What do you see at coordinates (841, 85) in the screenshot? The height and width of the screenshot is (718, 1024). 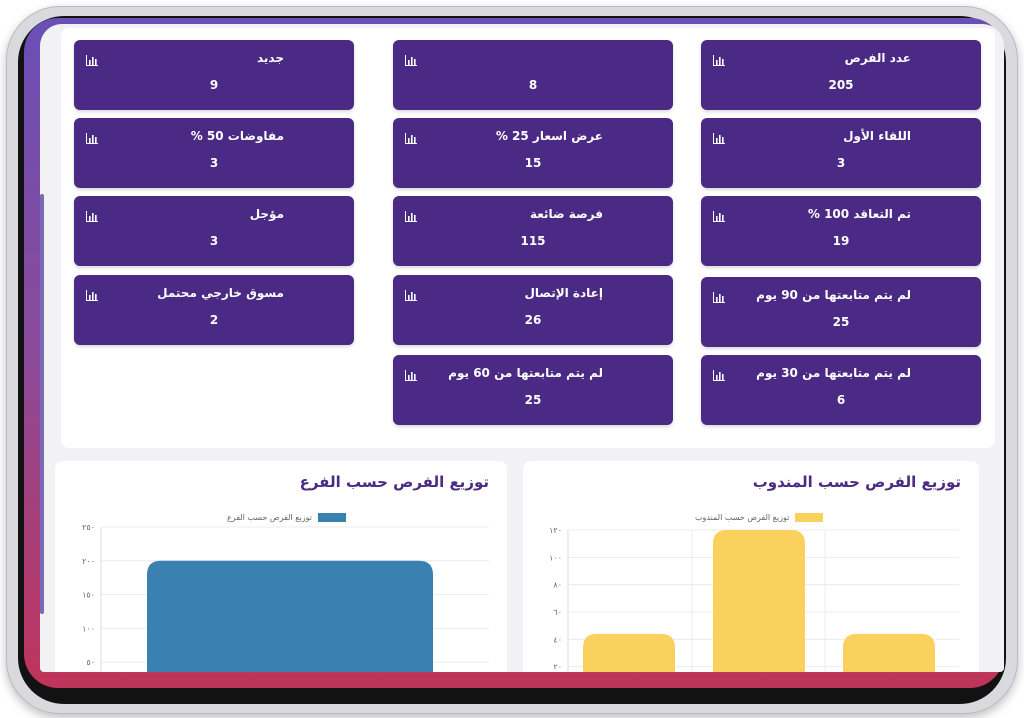 I see `stat-value: 205` at bounding box center [841, 85].